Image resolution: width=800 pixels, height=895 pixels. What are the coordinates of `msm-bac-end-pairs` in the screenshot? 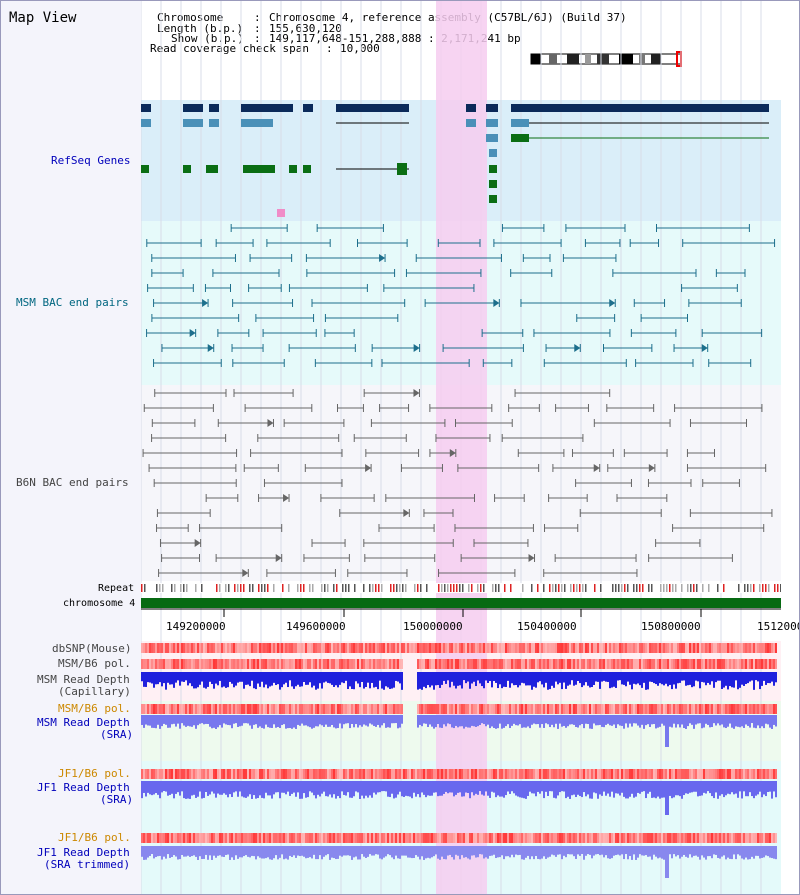 It's located at (461, 295).